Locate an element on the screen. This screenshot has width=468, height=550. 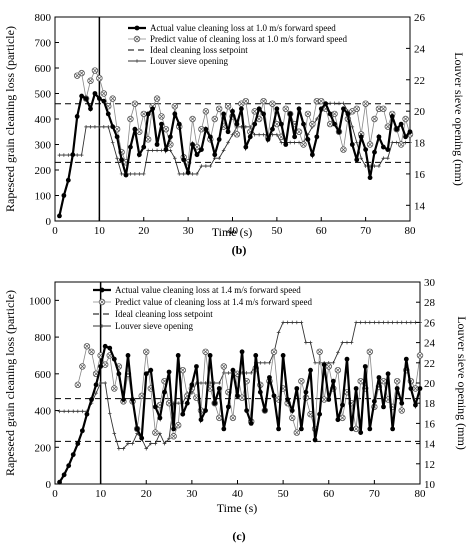
y-tick-label: 400 is located at coordinates (43, 120).